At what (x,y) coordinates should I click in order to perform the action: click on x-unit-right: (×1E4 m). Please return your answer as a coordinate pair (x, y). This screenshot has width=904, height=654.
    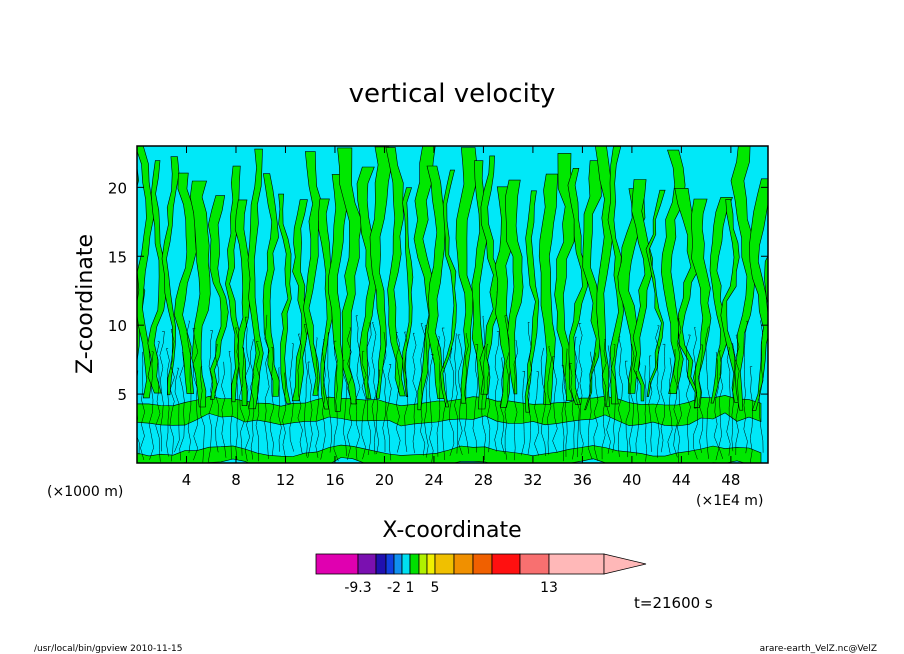
    Looking at the image, I should click on (729, 501).